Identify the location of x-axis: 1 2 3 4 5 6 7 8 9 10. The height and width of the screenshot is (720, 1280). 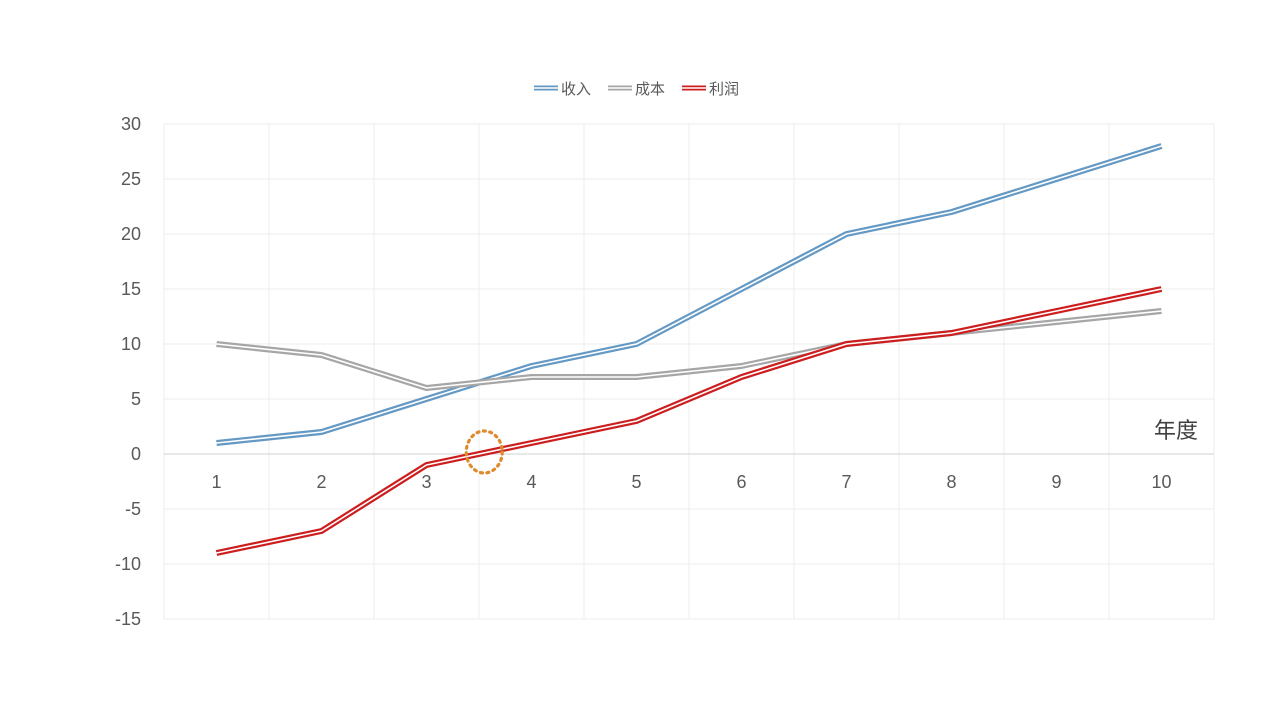
(689, 472).